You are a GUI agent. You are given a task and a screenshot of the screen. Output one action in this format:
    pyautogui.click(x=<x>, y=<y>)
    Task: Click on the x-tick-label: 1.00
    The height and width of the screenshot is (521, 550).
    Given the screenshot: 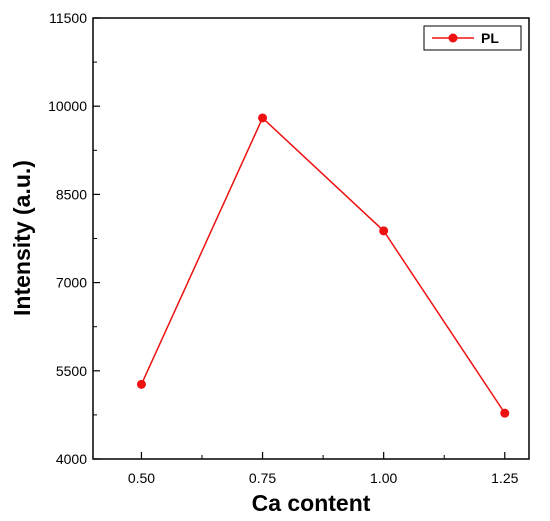 What is the action you would take?
    pyautogui.click(x=383, y=478)
    